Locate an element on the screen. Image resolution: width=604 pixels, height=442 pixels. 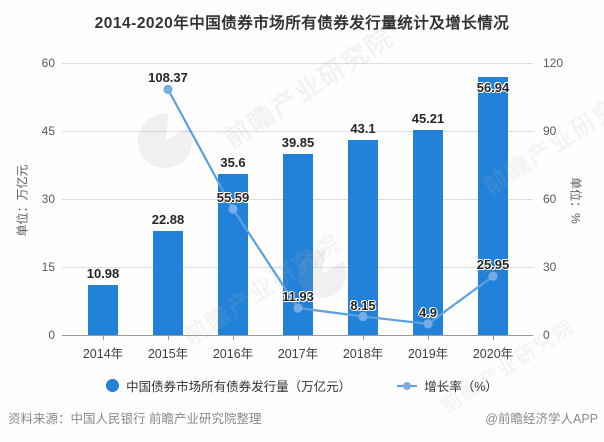
legend: 中国债券市场所有债券发行量（万亿元） 增长率（%） is located at coordinates (302, 385).